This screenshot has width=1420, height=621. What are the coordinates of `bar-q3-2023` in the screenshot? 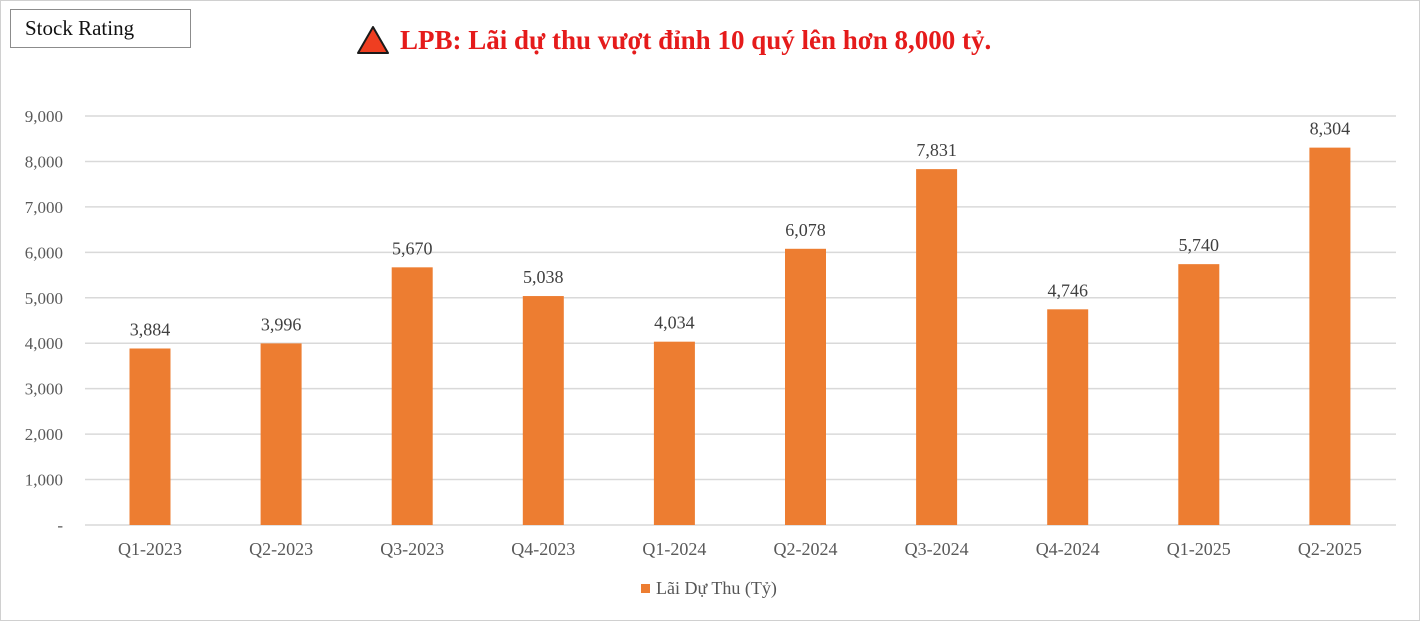 It's located at (412, 396).